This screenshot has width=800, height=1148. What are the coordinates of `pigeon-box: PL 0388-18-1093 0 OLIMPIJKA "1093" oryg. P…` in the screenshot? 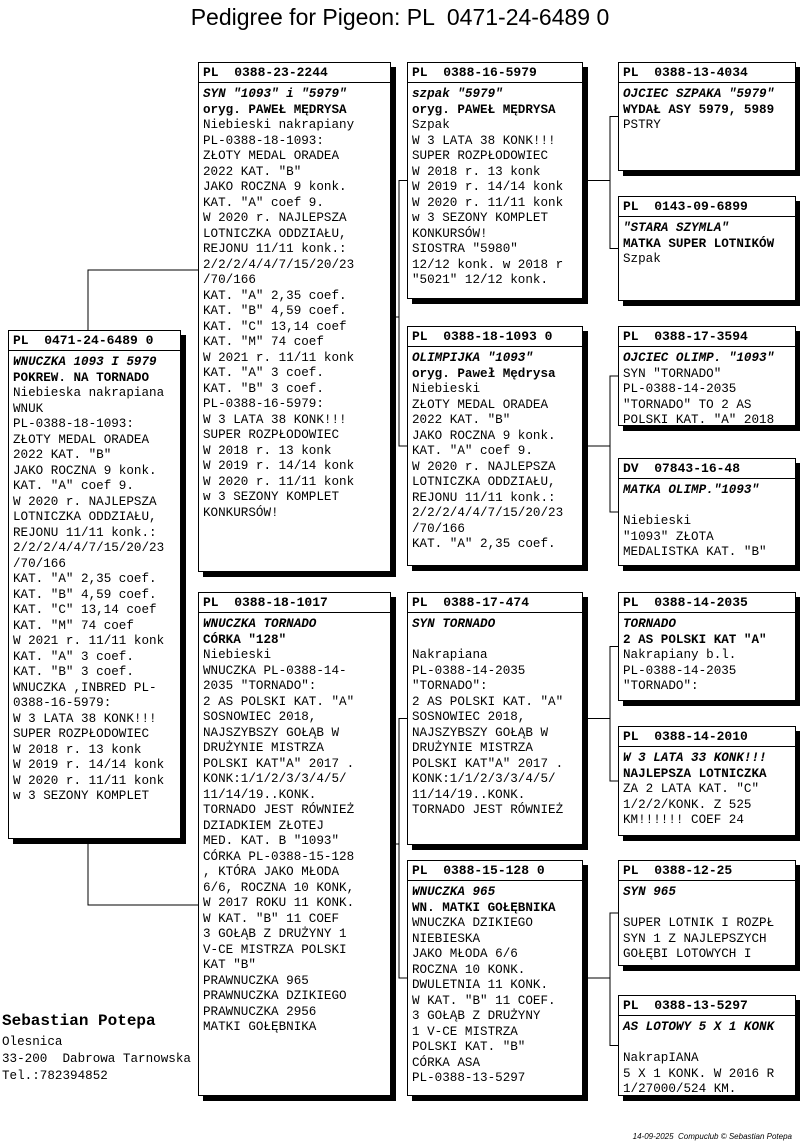 It's located at (495, 446).